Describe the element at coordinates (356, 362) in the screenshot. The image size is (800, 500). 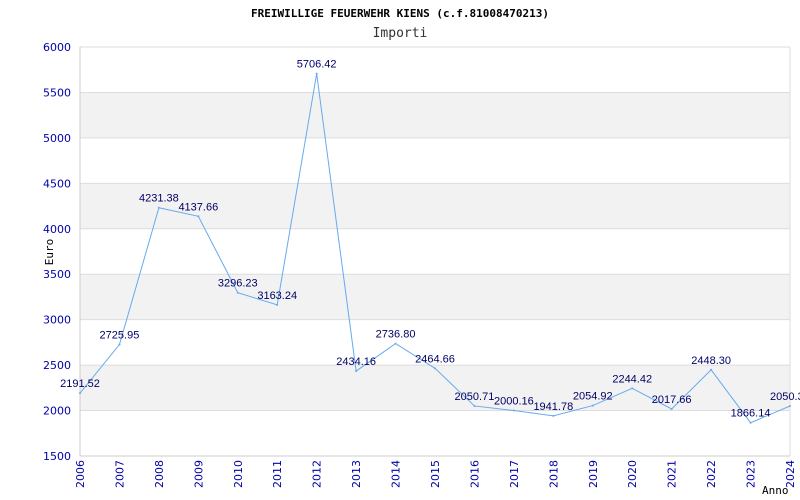
I see `data-label: 2434.16` at that location.